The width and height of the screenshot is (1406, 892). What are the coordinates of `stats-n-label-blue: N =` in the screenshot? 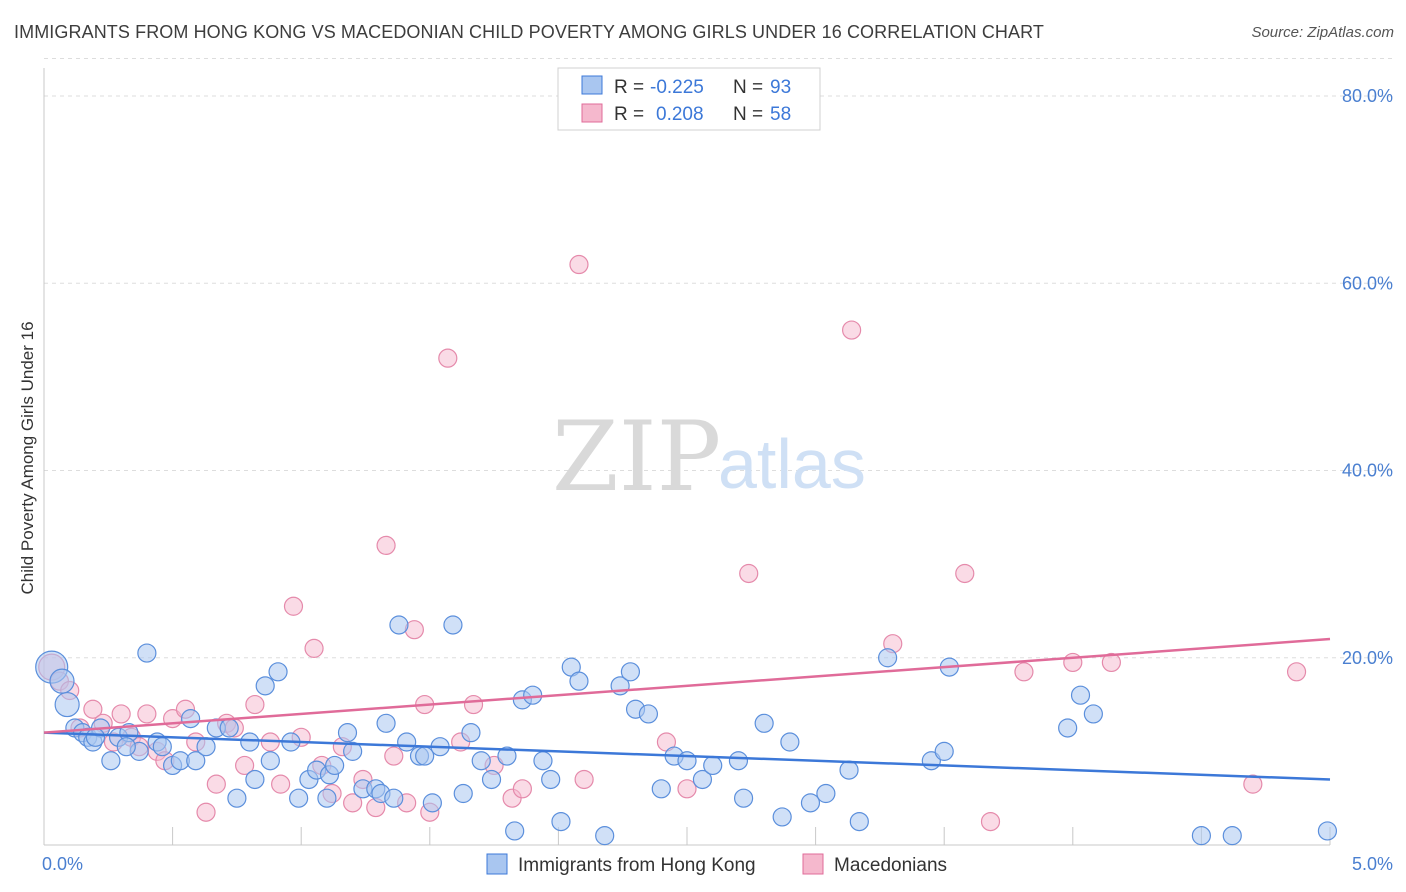 It's located at (748, 87).